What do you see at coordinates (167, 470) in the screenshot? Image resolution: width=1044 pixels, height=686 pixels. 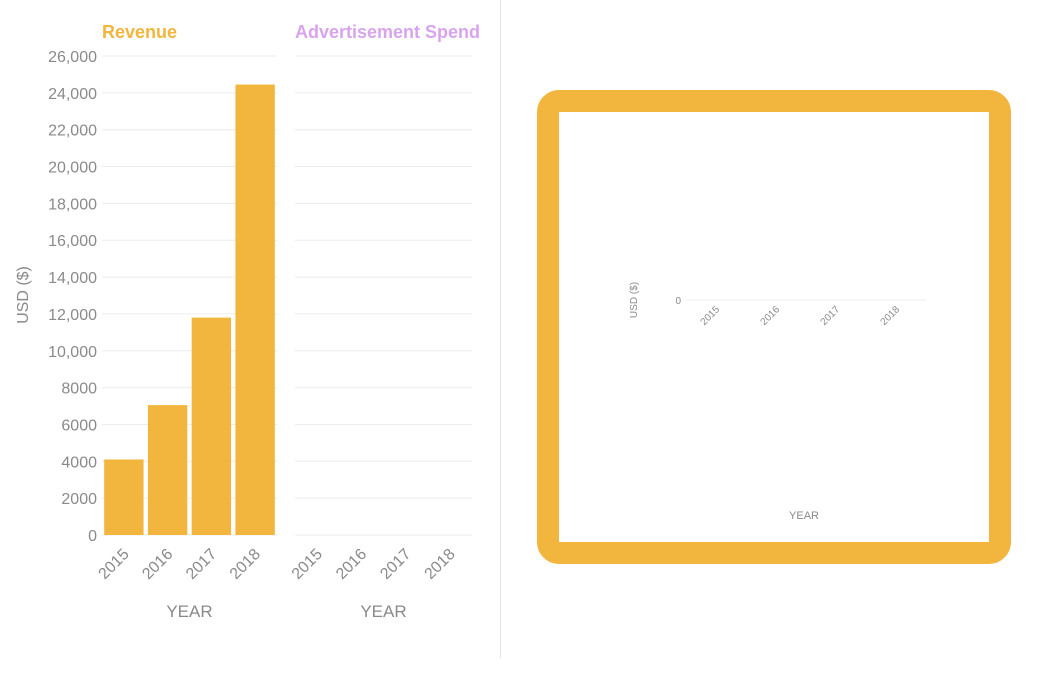 I see `bar-2016` at bounding box center [167, 470].